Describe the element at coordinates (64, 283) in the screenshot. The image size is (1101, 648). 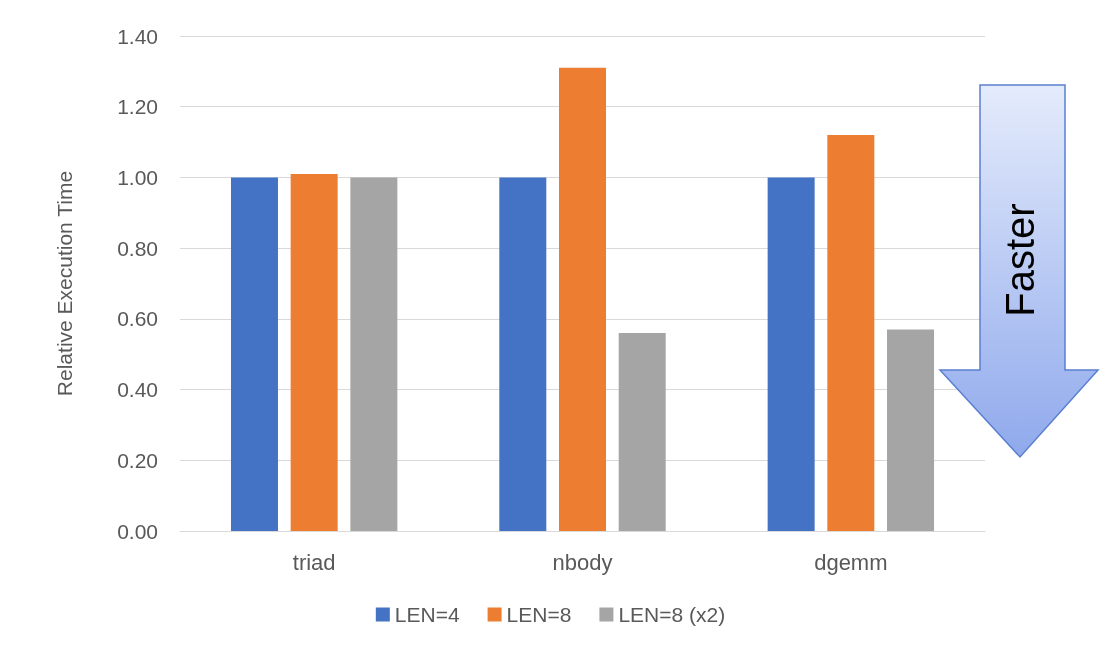
I see `y-axis-title: Relative Execution Time` at that location.